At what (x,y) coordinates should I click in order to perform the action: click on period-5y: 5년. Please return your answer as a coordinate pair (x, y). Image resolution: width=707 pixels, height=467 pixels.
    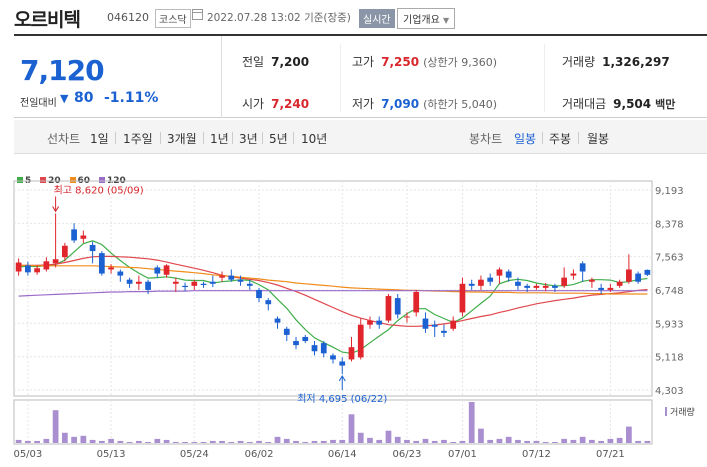
    Looking at the image, I should click on (278, 139).